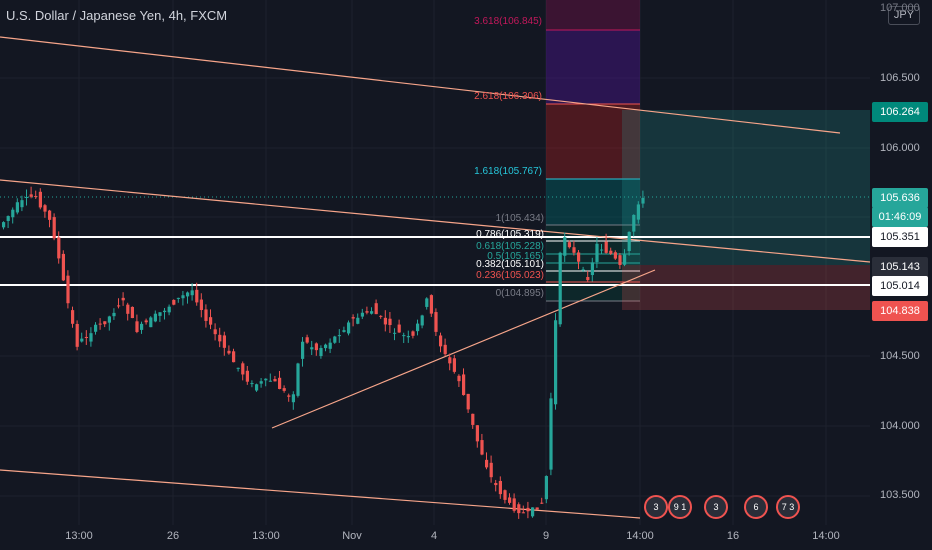 The height and width of the screenshot is (550, 932). Describe the element at coordinates (788, 507) in the screenshot. I see `economic-event-icon: 7 3` at that location.